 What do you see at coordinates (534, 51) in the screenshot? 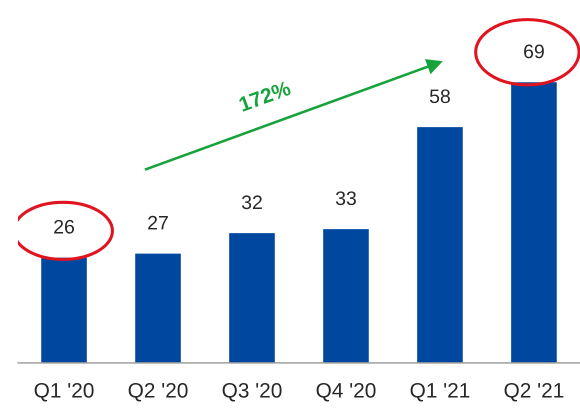
I see `data-label: 69` at bounding box center [534, 51].